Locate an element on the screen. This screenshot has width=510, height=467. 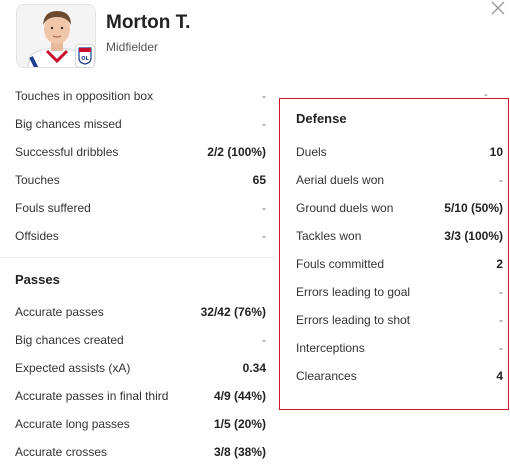
stat-value: 10 is located at coordinates (496, 152).